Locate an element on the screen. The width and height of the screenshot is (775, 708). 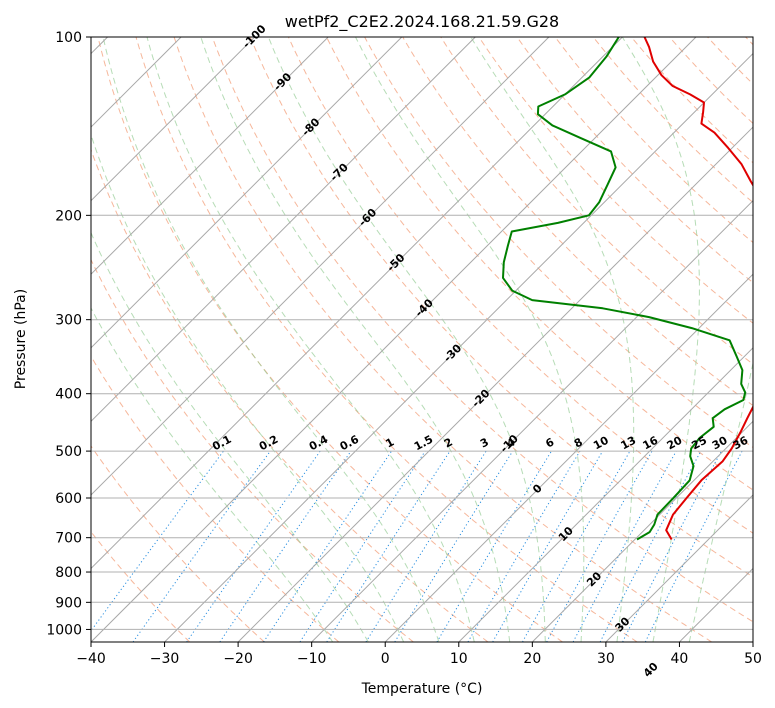
x-tick-label: 10 is located at coordinates (459, 659).